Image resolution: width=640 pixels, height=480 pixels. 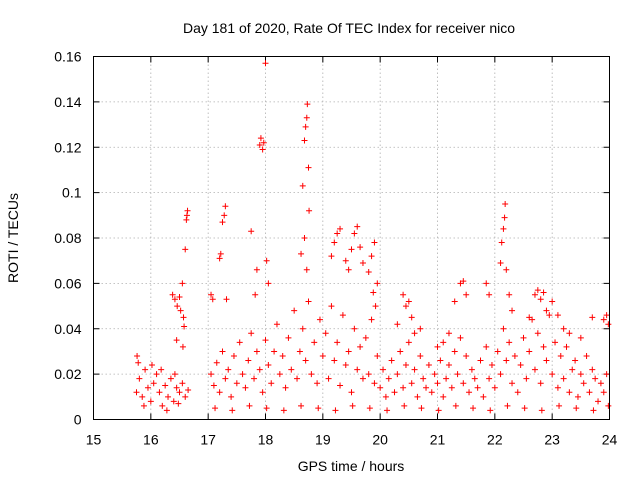 I want to click on x-tick-label: 19, so click(x=323, y=440).